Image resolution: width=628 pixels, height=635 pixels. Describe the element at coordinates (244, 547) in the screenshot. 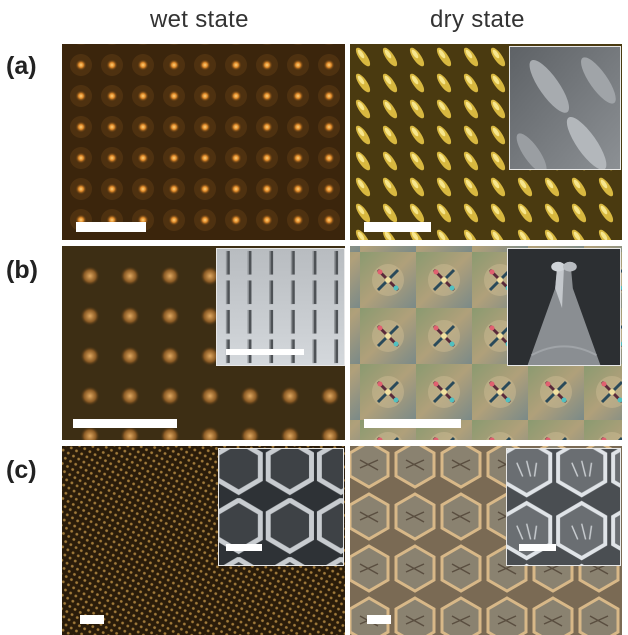

I see `scale-bar-c-wet-inset` at that location.